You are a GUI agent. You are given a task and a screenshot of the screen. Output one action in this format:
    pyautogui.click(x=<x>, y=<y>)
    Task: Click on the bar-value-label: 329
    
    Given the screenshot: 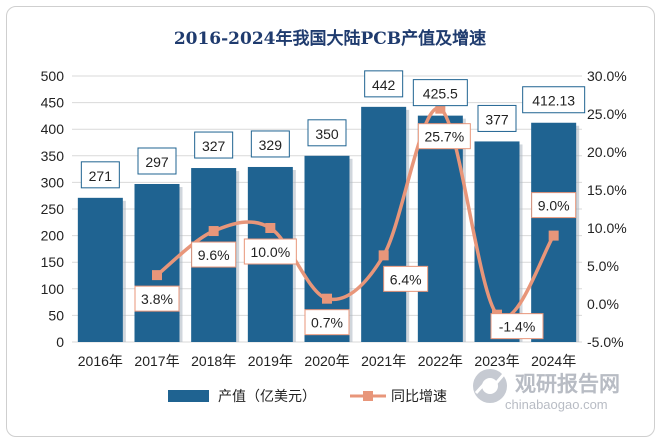 What is the action you would take?
    pyautogui.click(x=271, y=145)
    